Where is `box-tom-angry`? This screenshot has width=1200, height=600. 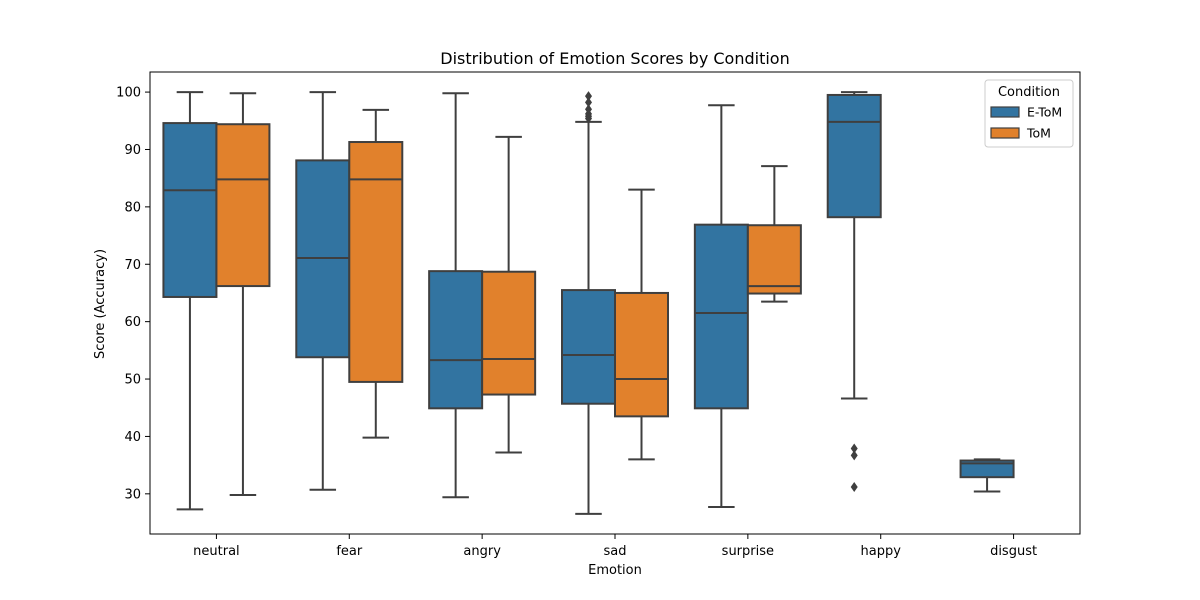
box-tom-angry is located at coordinates (509, 294).